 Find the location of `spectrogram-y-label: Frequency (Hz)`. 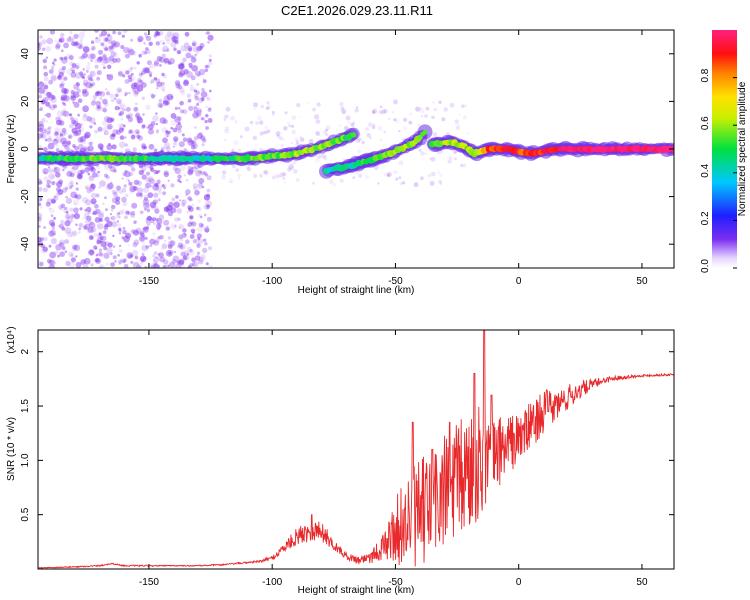

spectrogram-y-label: Frequency (Hz) is located at coordinates (11, 149).